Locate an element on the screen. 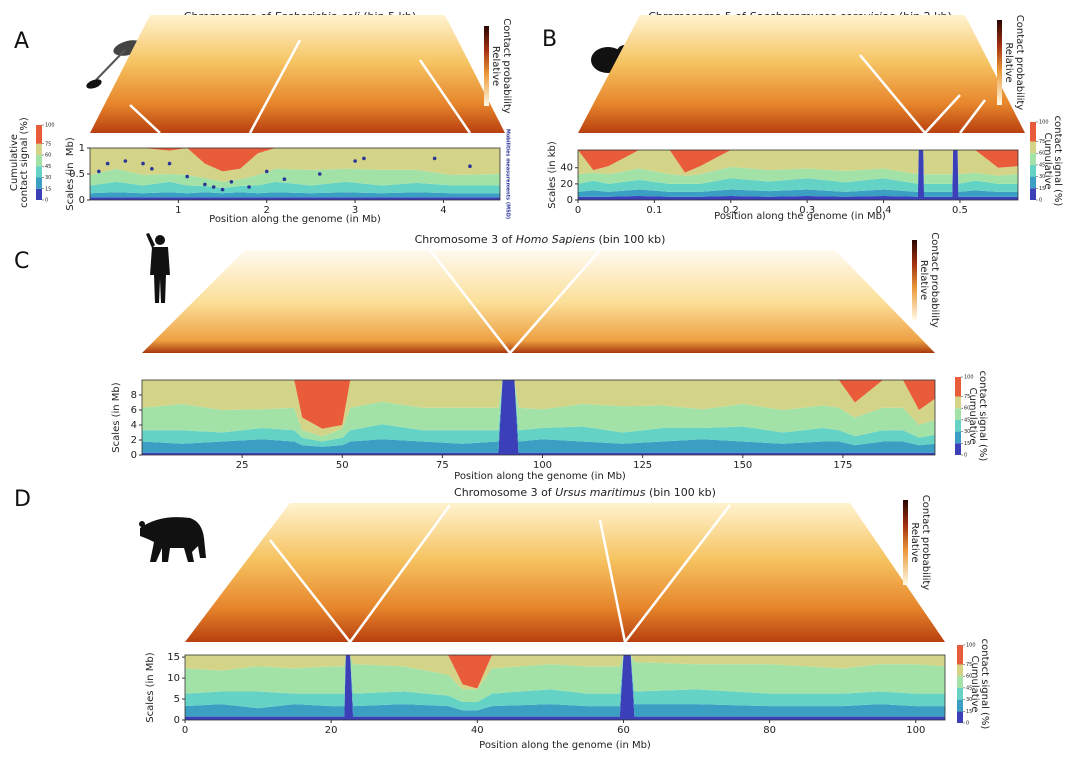  heat-colorbar is located at coordinates (914, 280).